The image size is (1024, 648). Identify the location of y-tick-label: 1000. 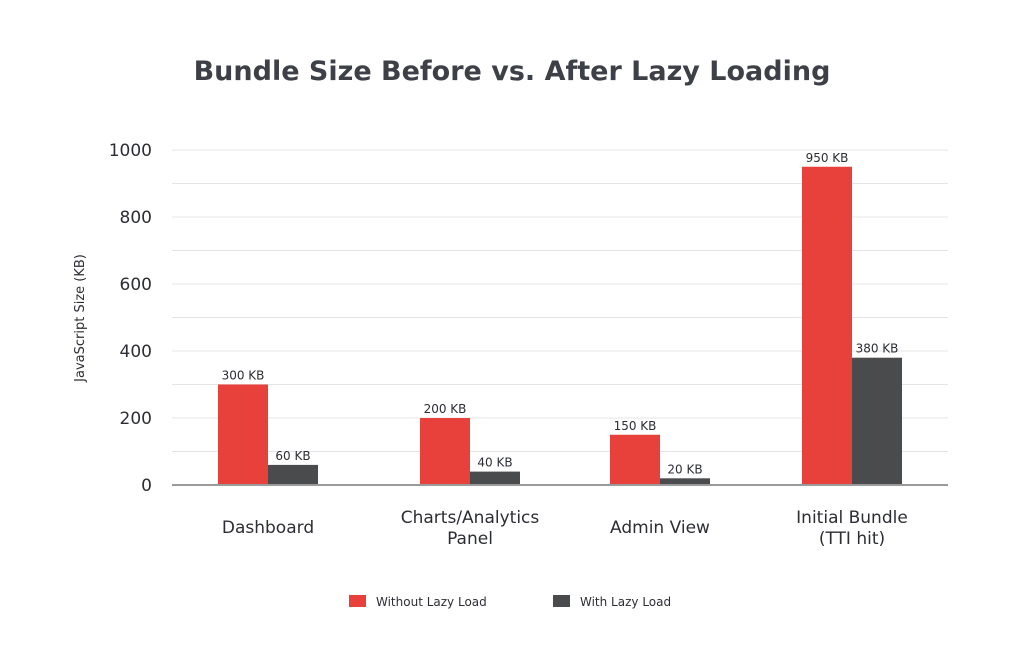
(130, 151).